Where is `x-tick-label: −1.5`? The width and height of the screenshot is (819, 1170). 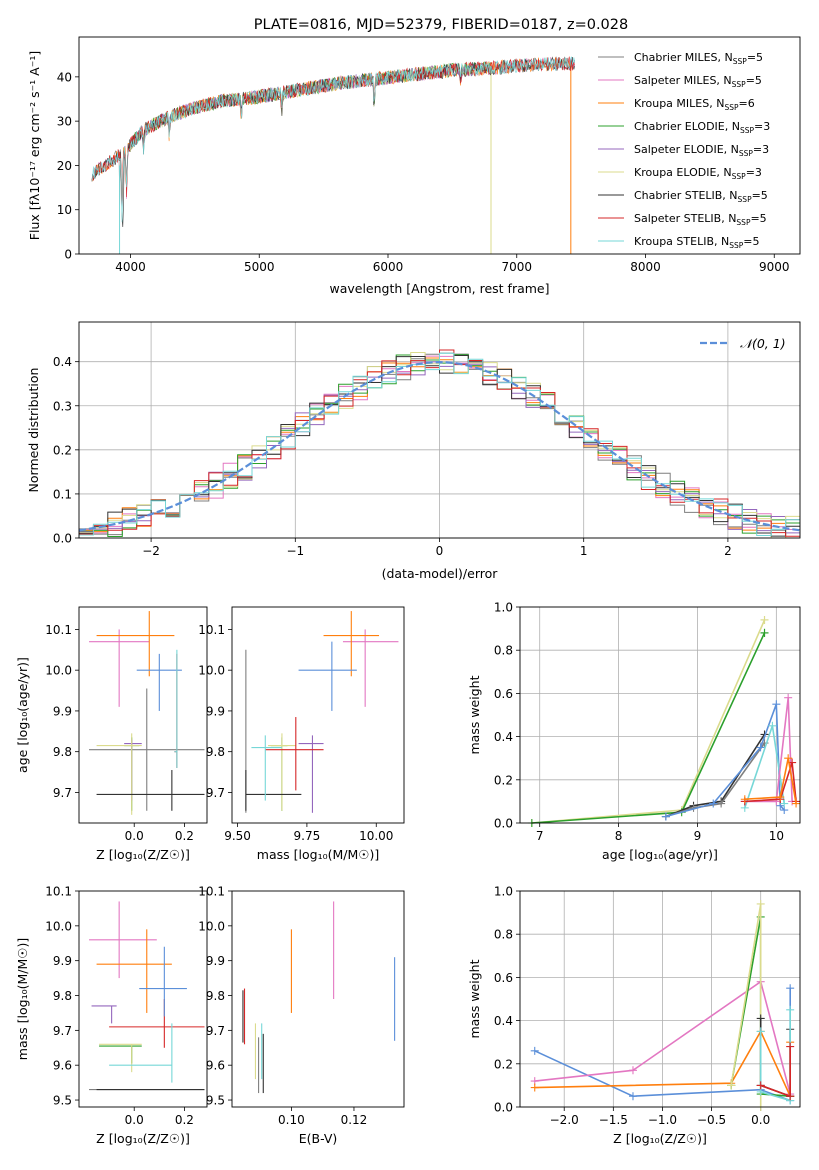 x-tick-label: −1.5 is located at coordinates (613, 1120).